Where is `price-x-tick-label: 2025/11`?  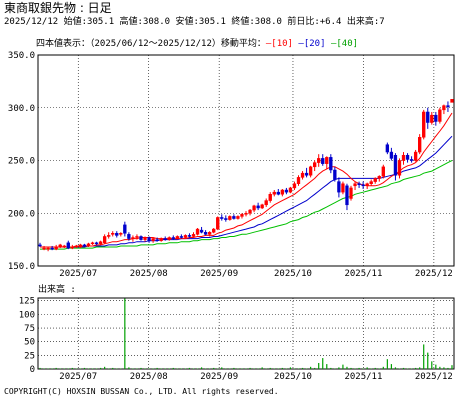 price-x-tick-label: 2025/11 is located at coordinates (363, 274).